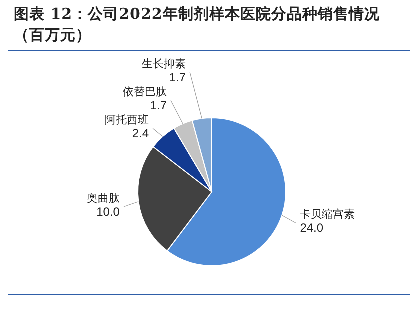  Describe the element at coordinates (328, 222) in the screenshot. I see `label: 卡贝缩宫素 24.0` at that location.